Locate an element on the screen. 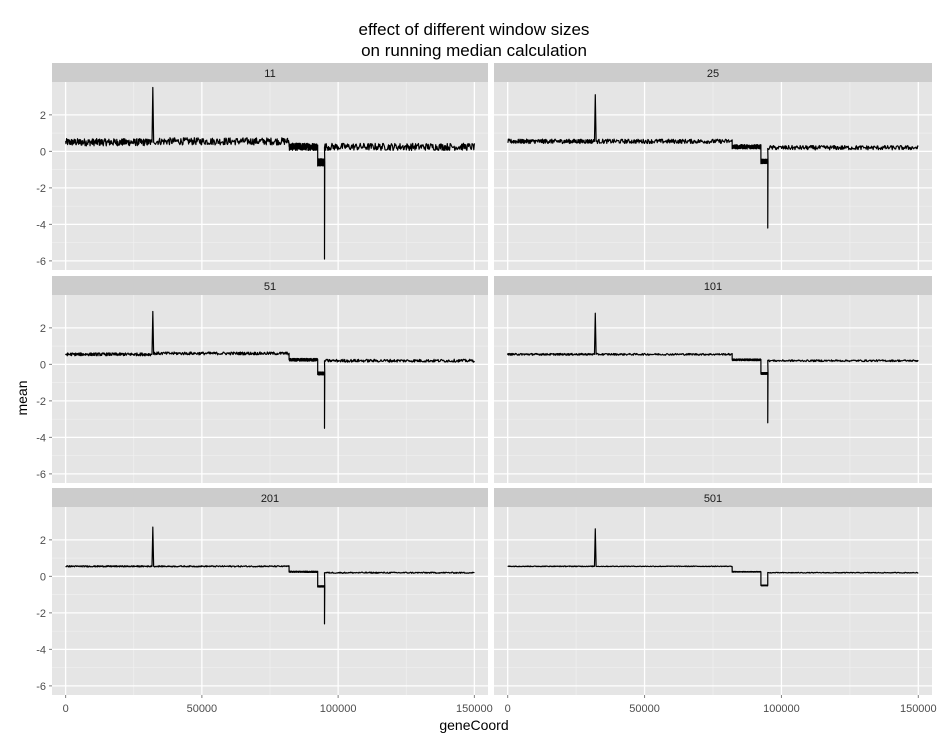 The height and width of the screenshot is (744, 948). facet-strip-label: 25 is located at coordinates (713, 74).